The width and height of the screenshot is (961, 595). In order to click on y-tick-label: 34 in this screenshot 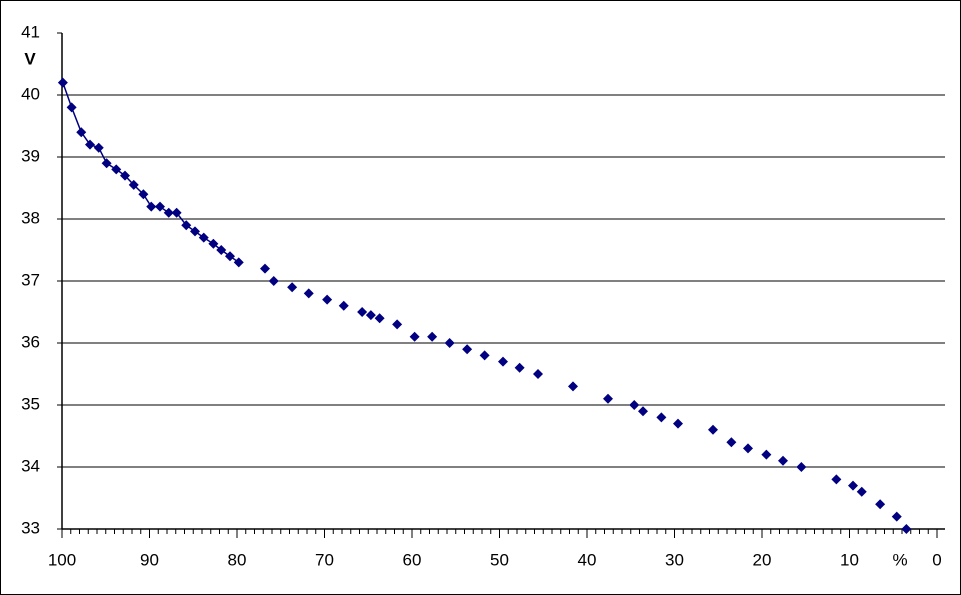, I will do `click(30, 465)`.